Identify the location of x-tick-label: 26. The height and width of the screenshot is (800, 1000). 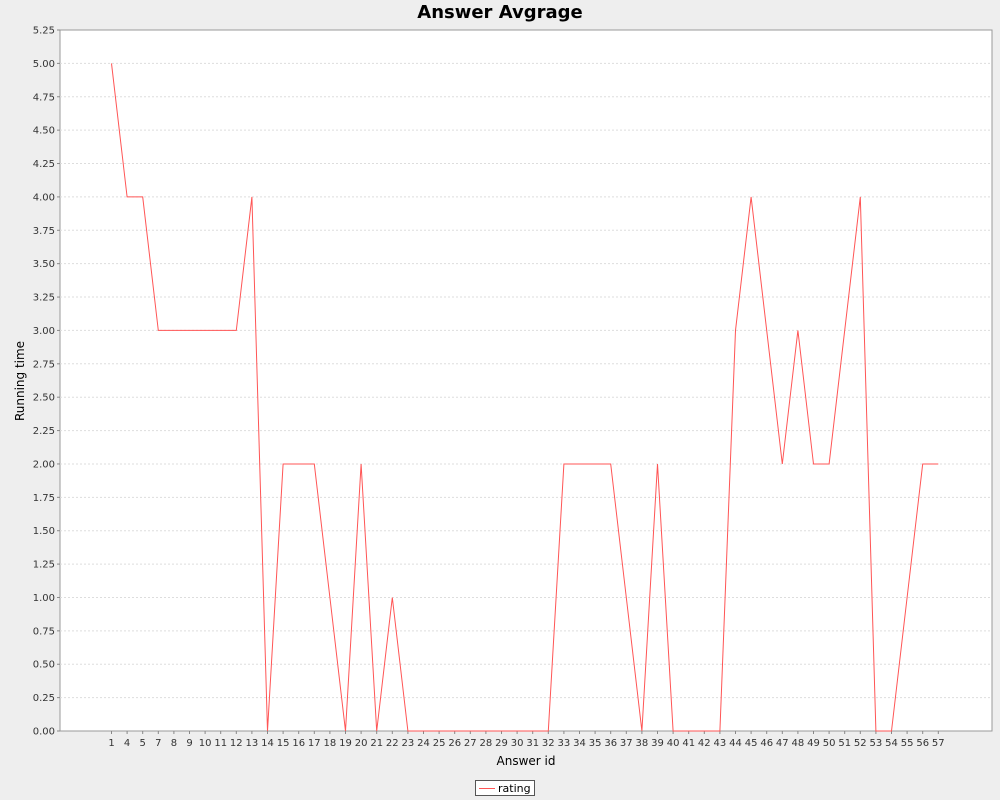
(454, 743).